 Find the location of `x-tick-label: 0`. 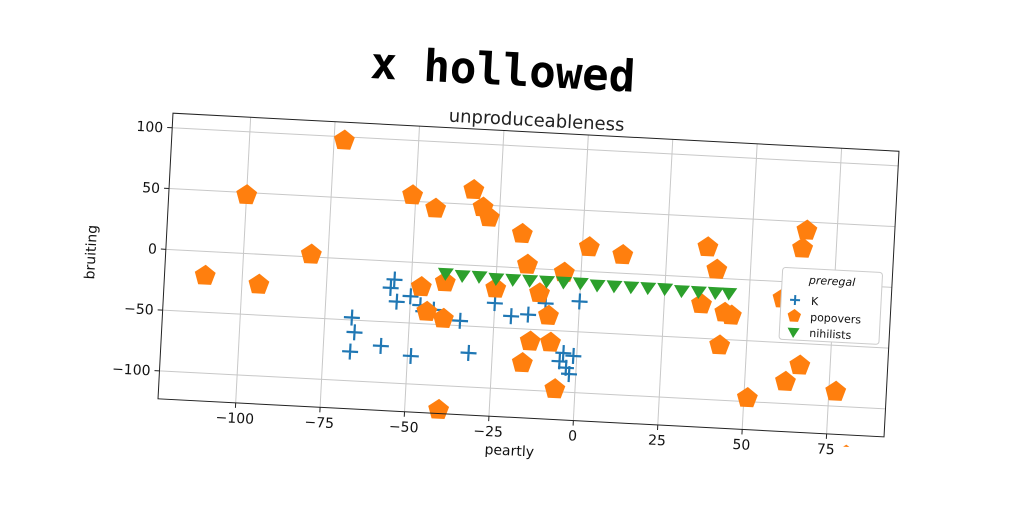

x-tick-label: 0 is located at coordinates (573, 436).